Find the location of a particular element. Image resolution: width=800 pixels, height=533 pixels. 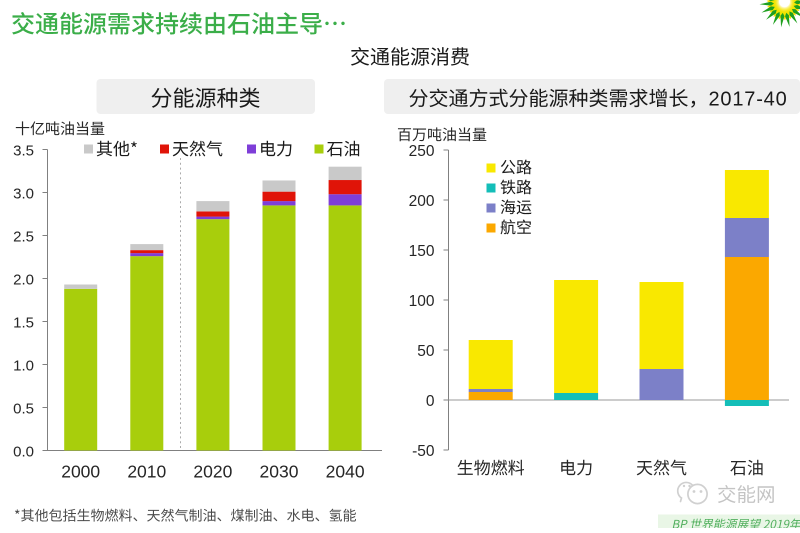

svg-text: 3.0 is located at coordinates (23, 194).